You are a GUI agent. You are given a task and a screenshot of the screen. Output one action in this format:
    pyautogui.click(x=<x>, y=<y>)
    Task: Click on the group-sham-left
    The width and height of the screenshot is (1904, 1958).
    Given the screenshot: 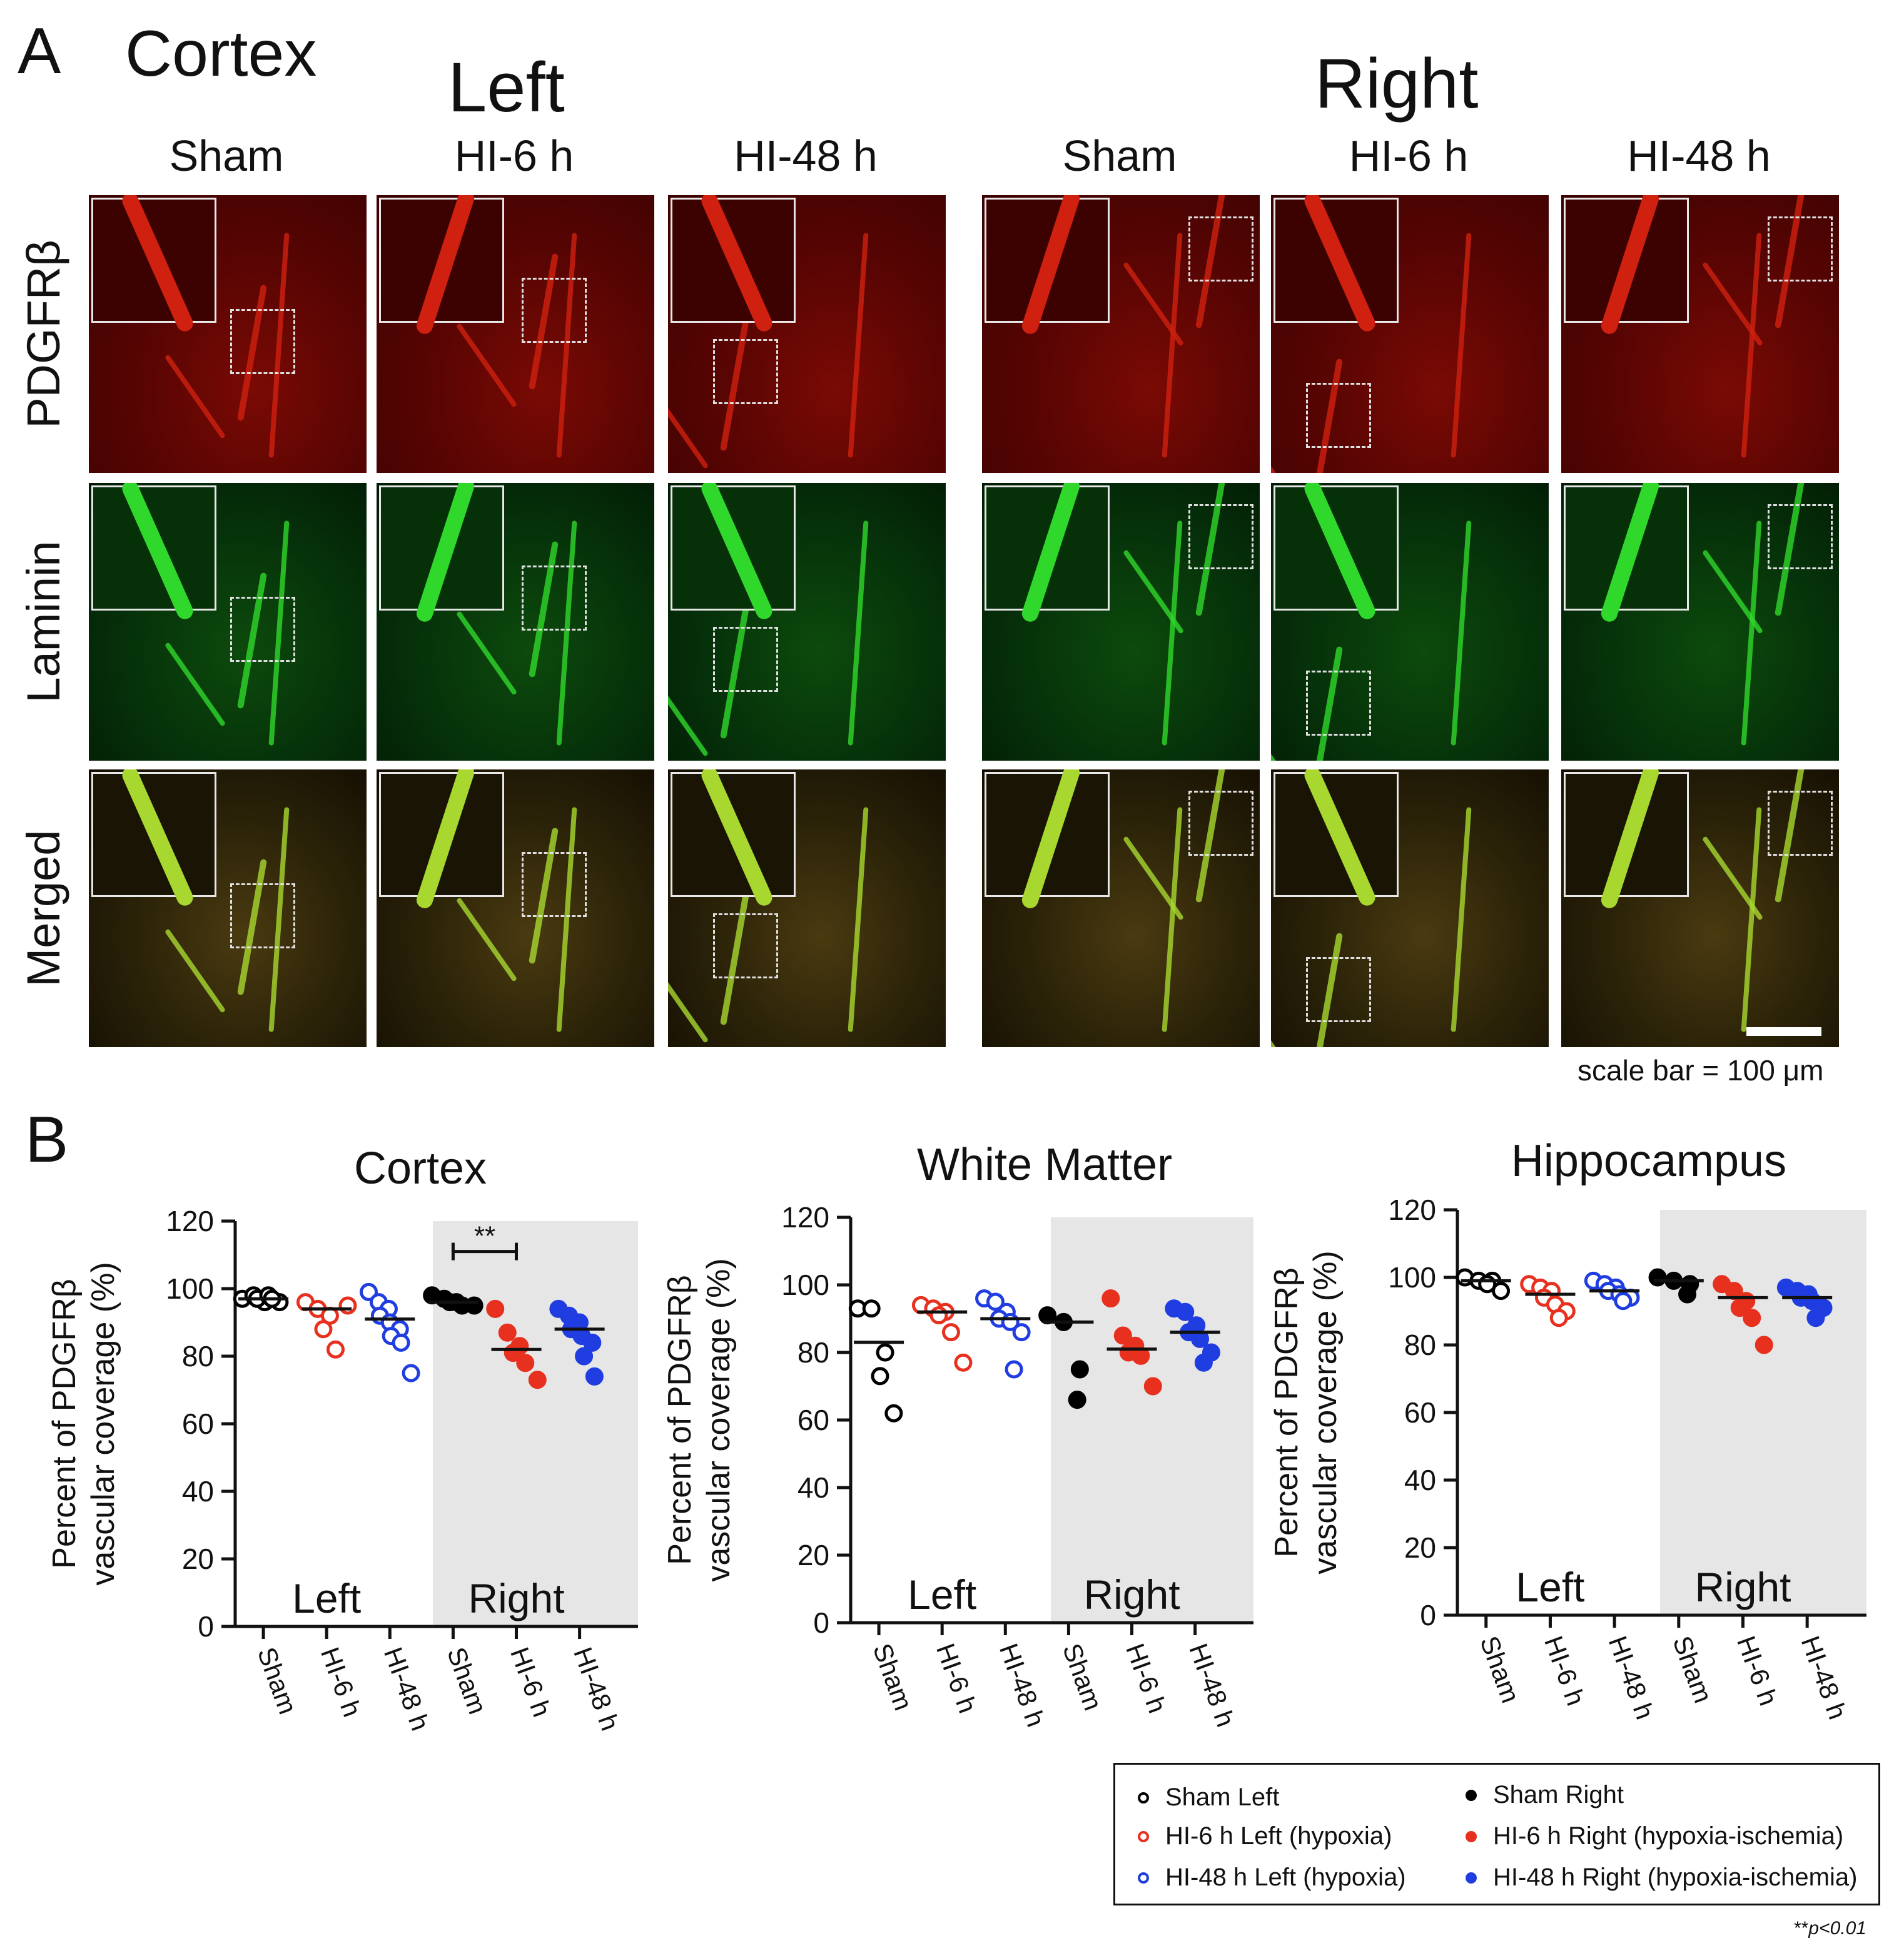 What is the action you would take?
    pyautogui.click(x=876, y=1361)
    